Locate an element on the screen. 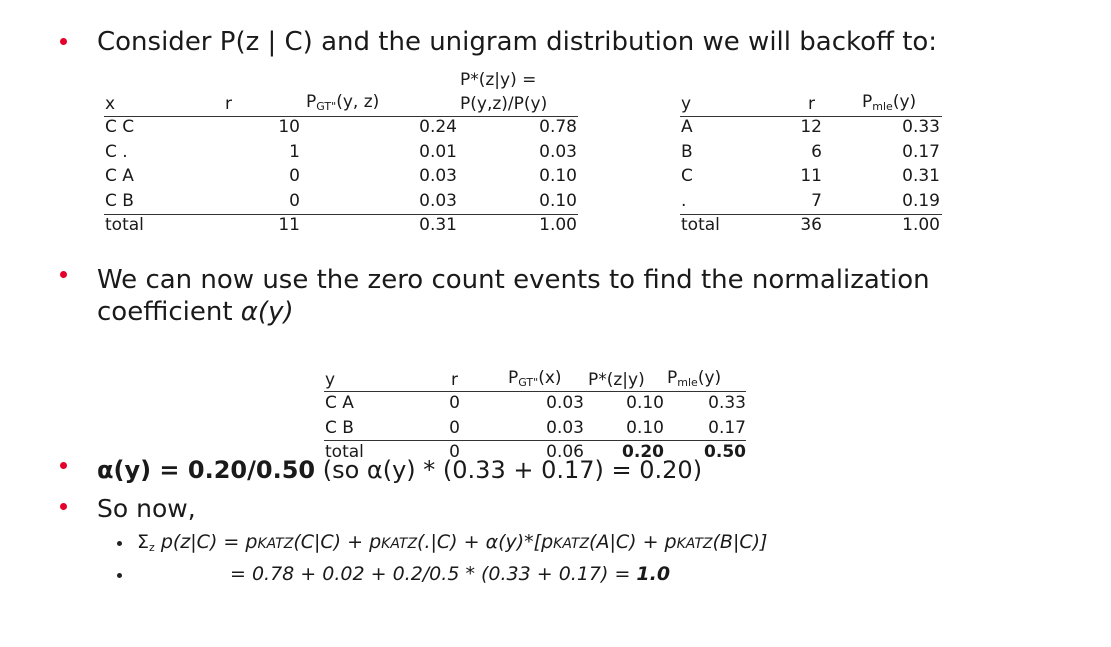 This screenshot has width=1111, height=647. t2-header-y: y is located at coordinates (686, 104).